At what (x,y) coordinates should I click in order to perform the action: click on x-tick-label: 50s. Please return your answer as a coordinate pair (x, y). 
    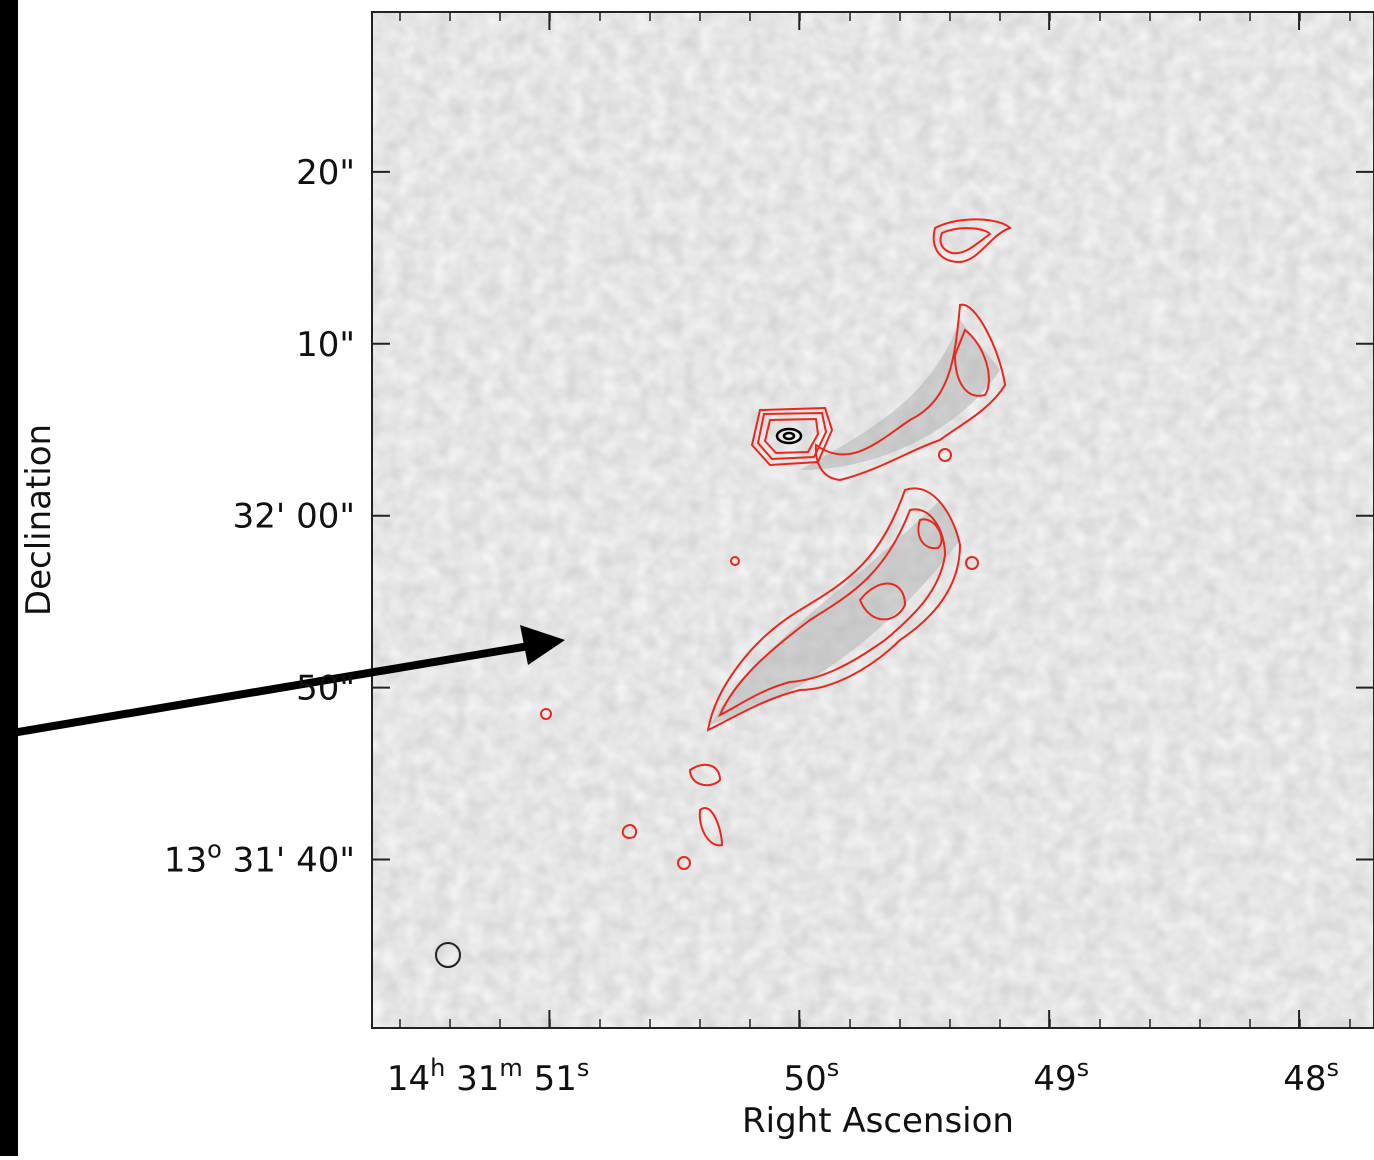
    Looking at the image, I should click on (812, 1076).